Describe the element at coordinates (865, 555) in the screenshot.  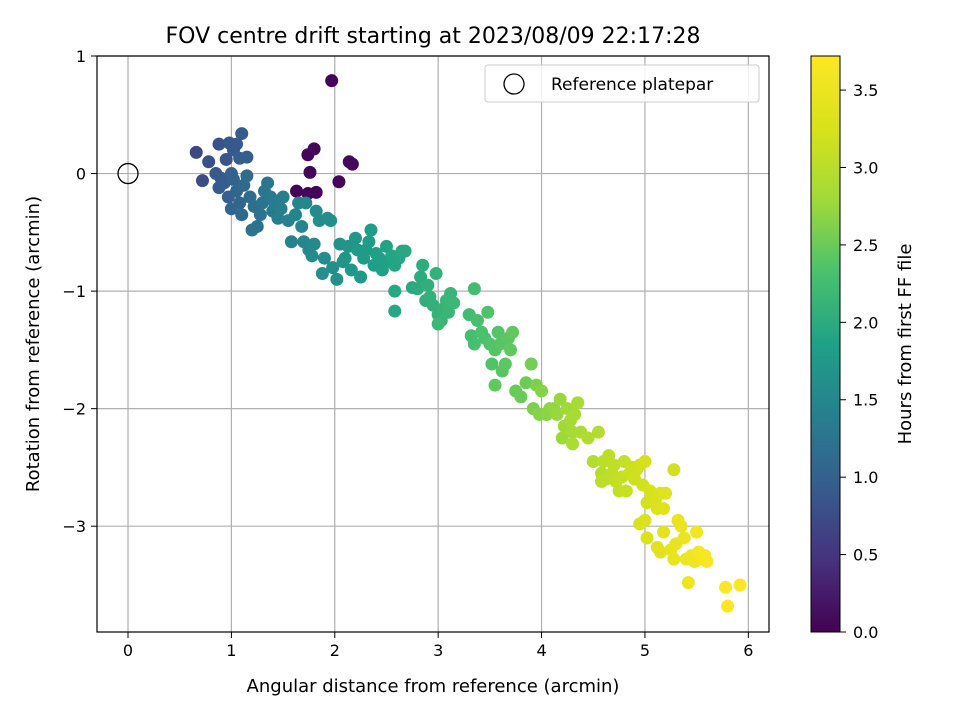
I see `colorbar-tick-label: 0.5` at that location.